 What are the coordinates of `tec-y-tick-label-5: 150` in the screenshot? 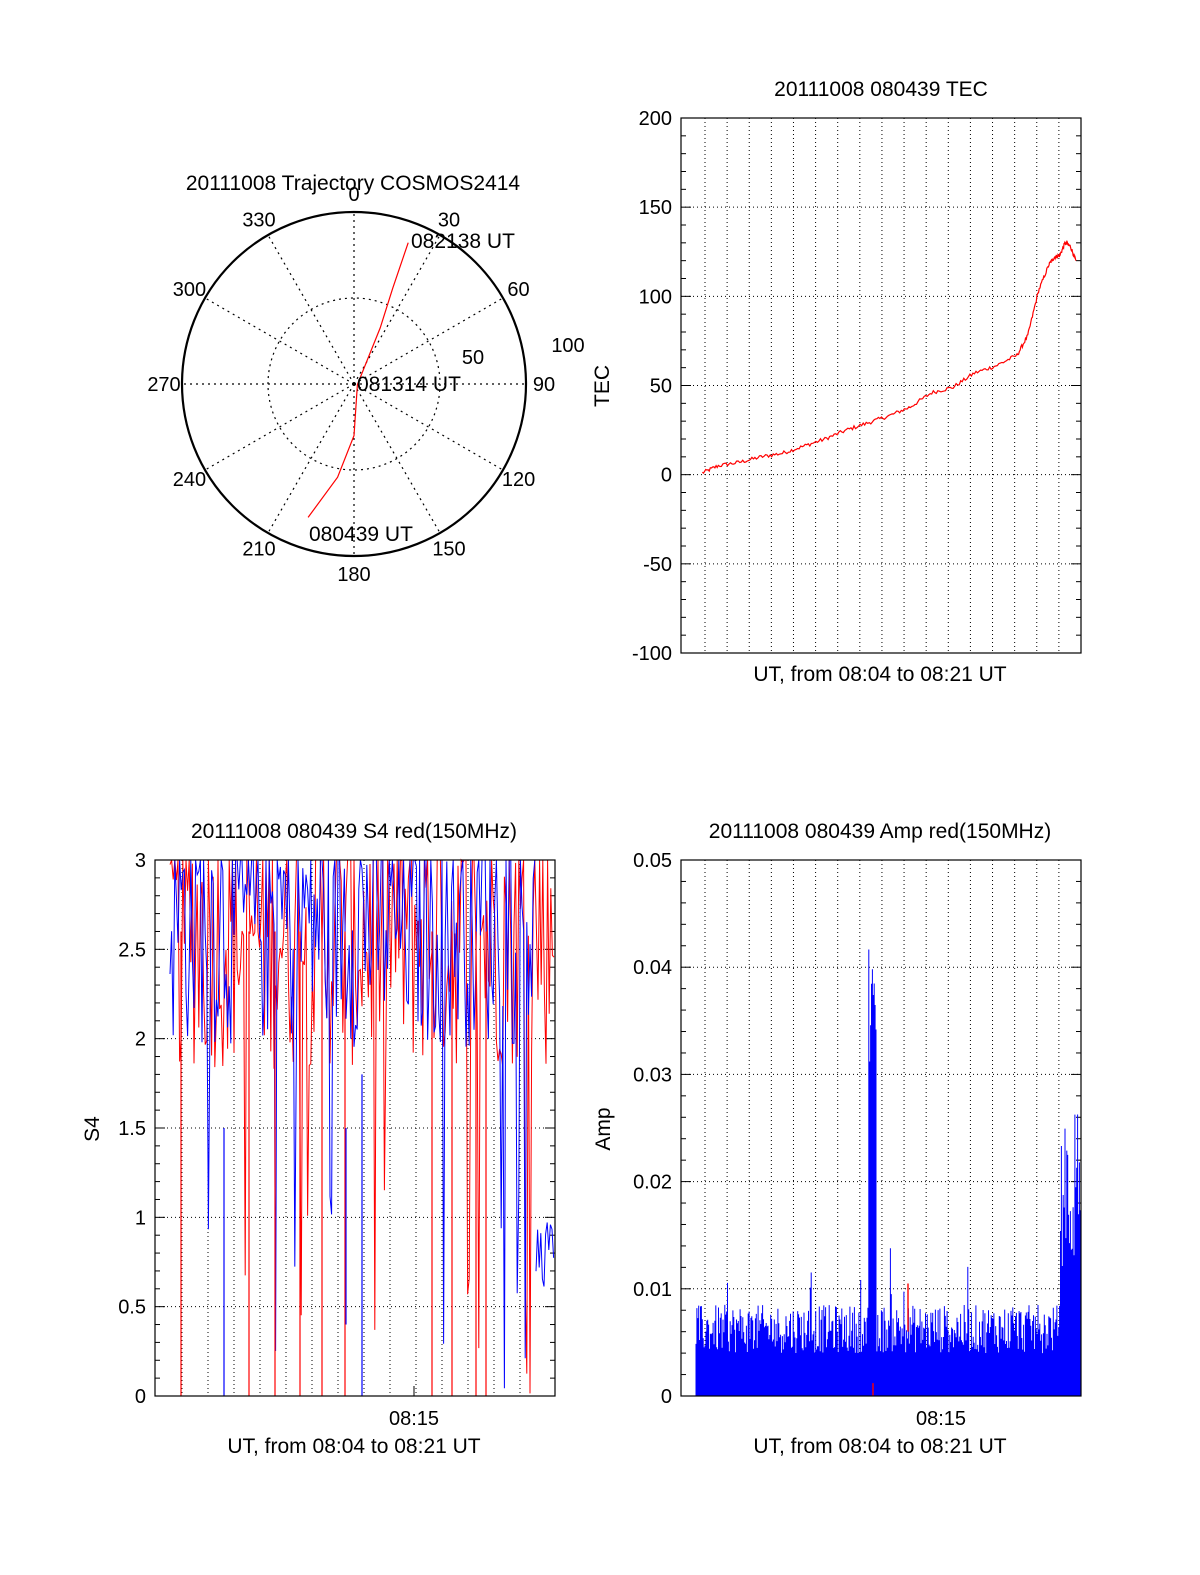 It's located at (655, 208).